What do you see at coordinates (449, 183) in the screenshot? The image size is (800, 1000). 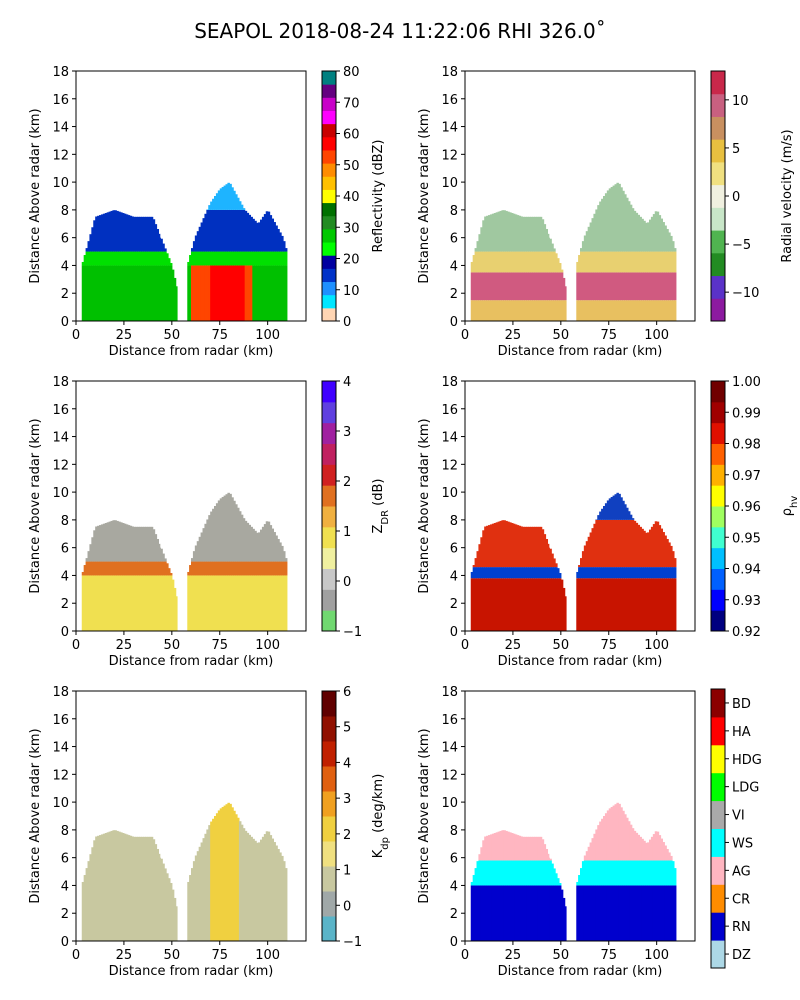 I see `y-tick-label: 10` at bounding box center [449, 183].